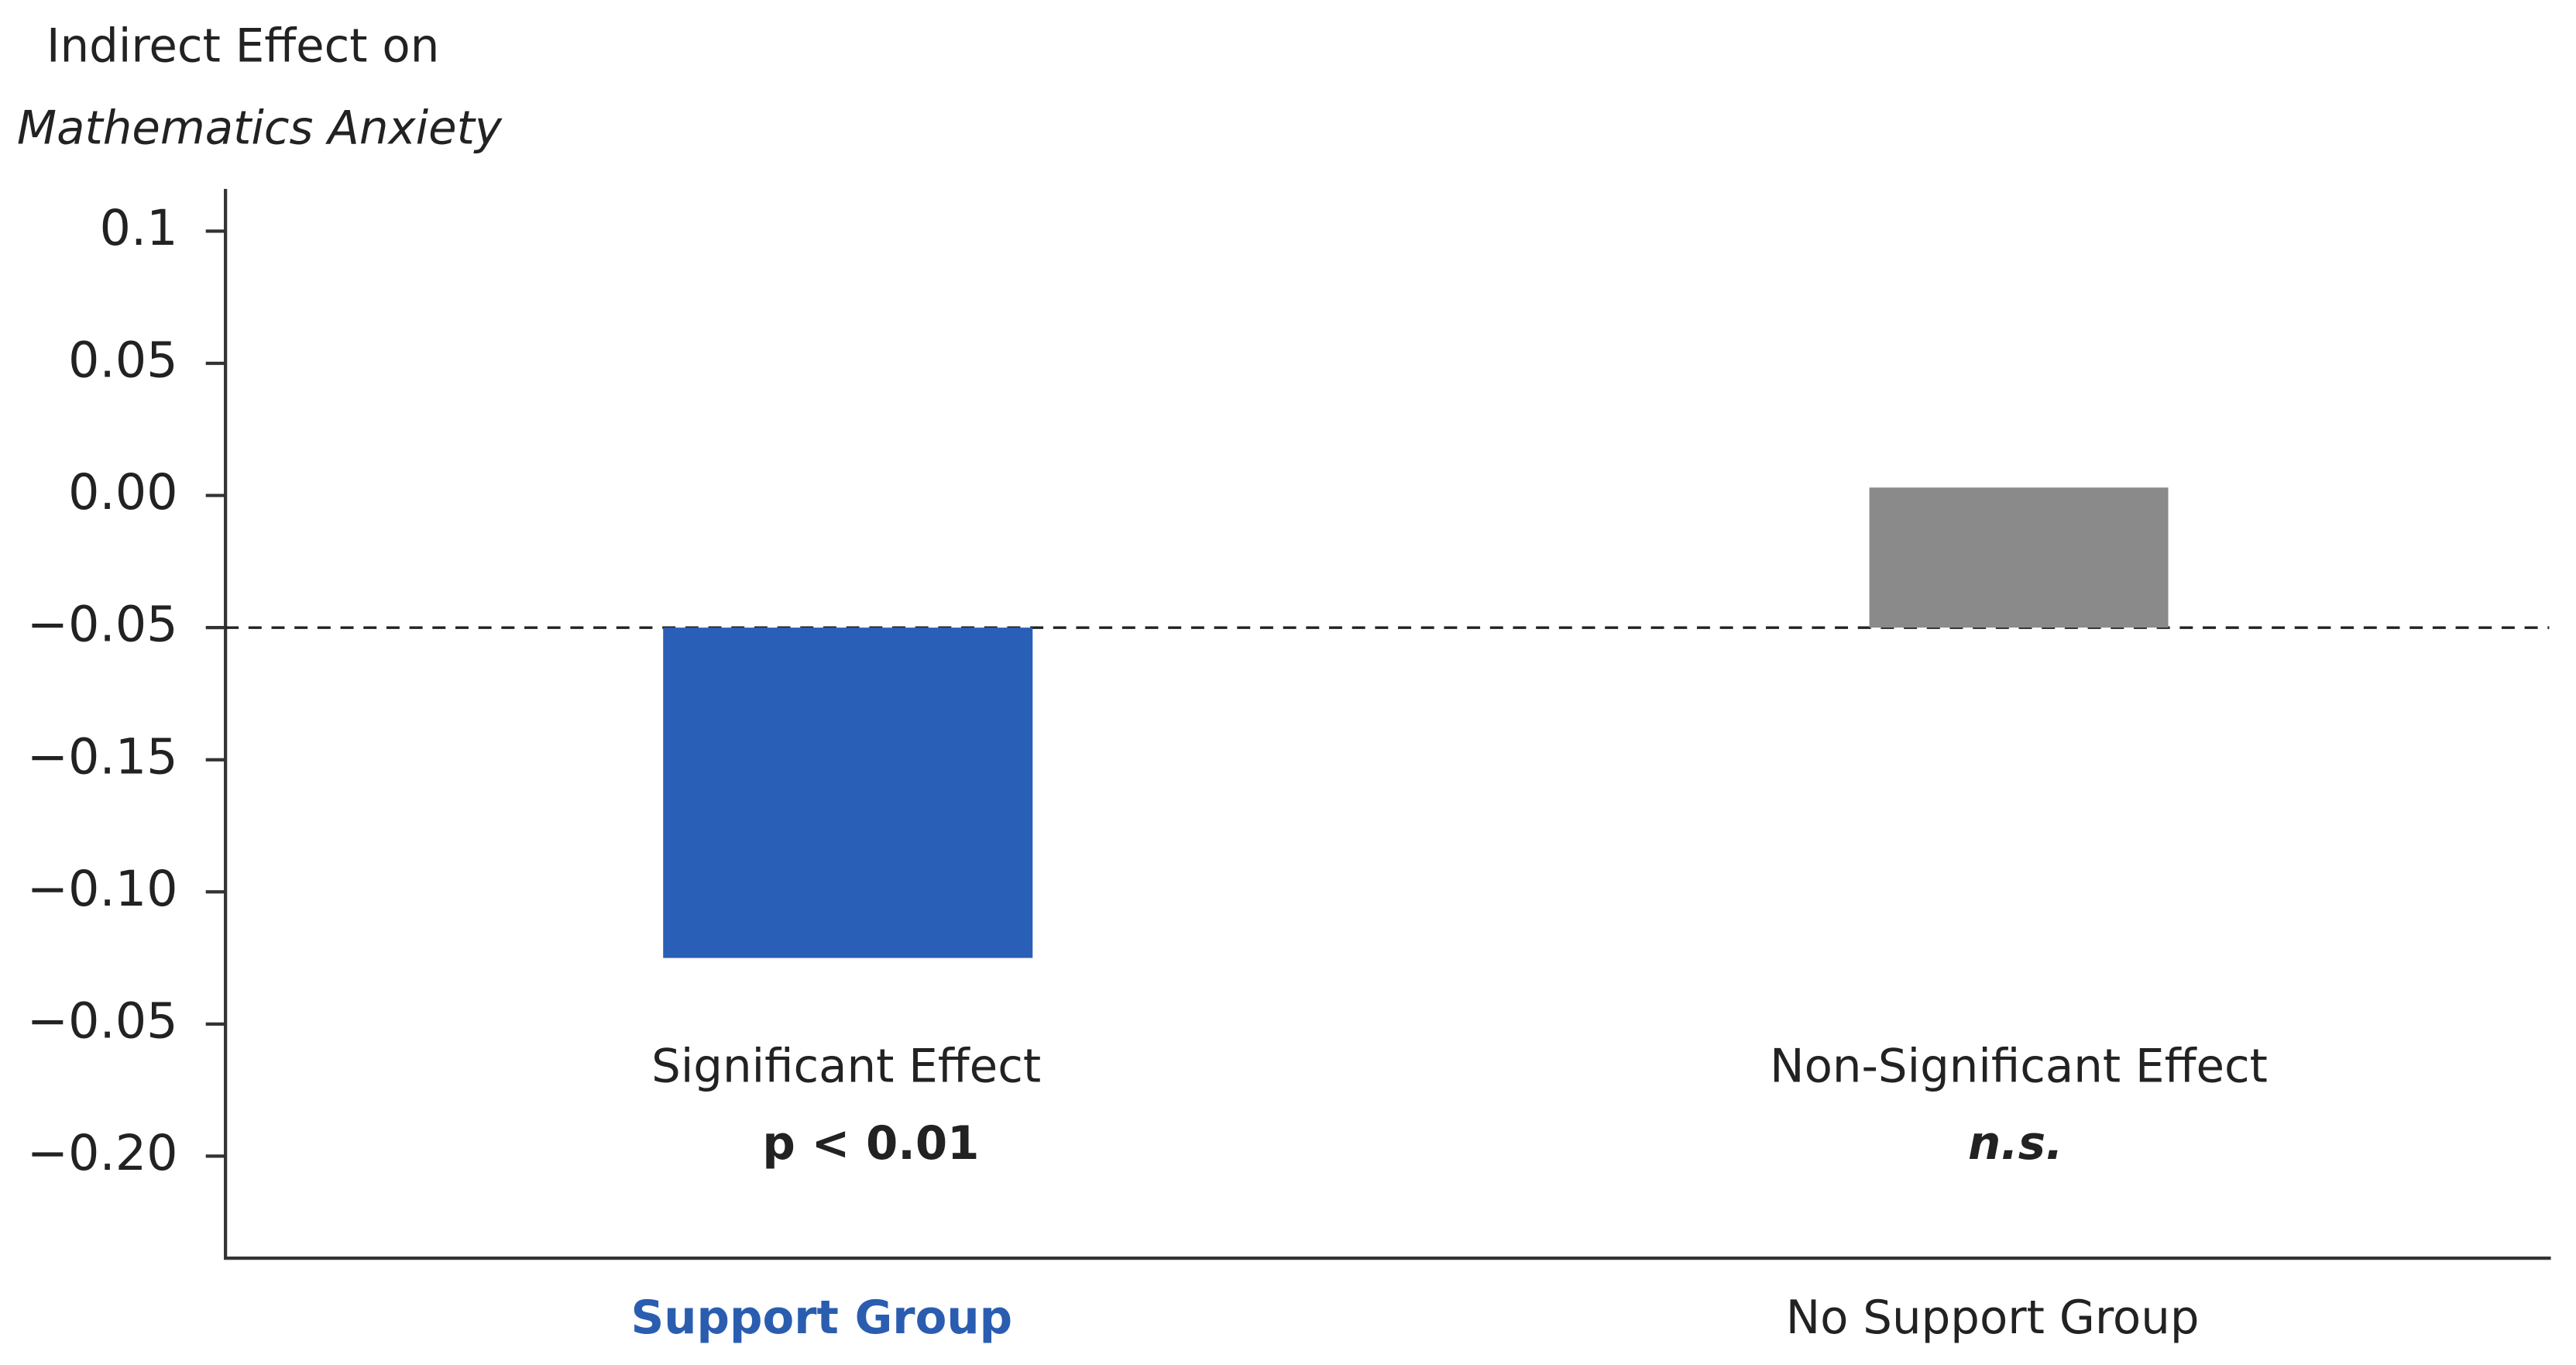  Describe the element at coordinates (138, 228) in the screenshot. I see `y-tick-label: 0.1` at that location.